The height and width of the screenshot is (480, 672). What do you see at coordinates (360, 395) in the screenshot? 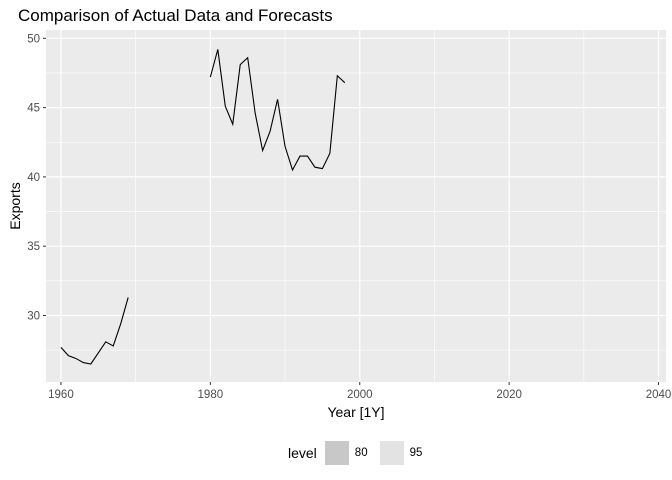
I see `x-tick-label: 2000` at bounding box center [360, 395].